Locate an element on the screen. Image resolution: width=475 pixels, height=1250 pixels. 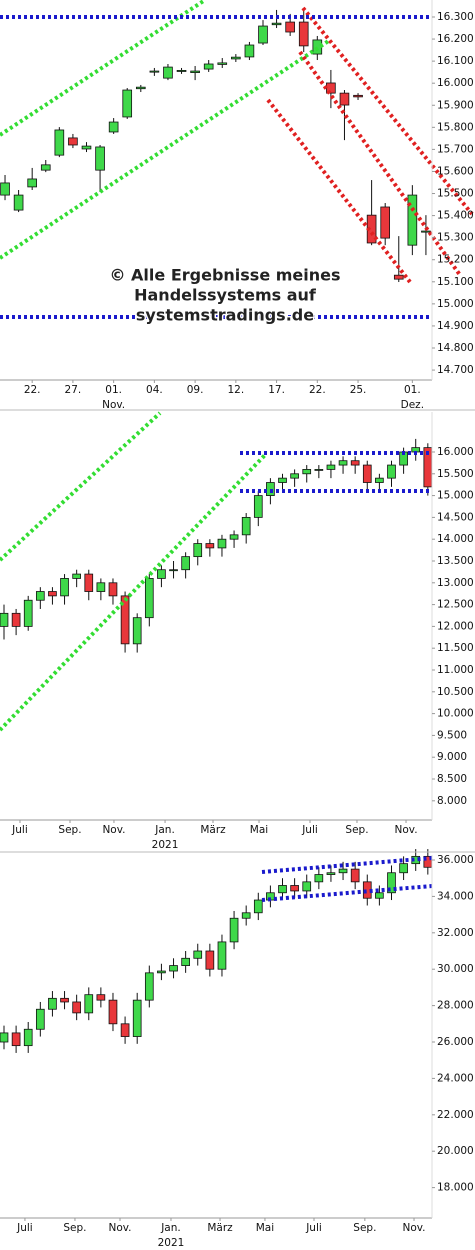
x-tick-label: 27. is located at coordinates (73, 390).